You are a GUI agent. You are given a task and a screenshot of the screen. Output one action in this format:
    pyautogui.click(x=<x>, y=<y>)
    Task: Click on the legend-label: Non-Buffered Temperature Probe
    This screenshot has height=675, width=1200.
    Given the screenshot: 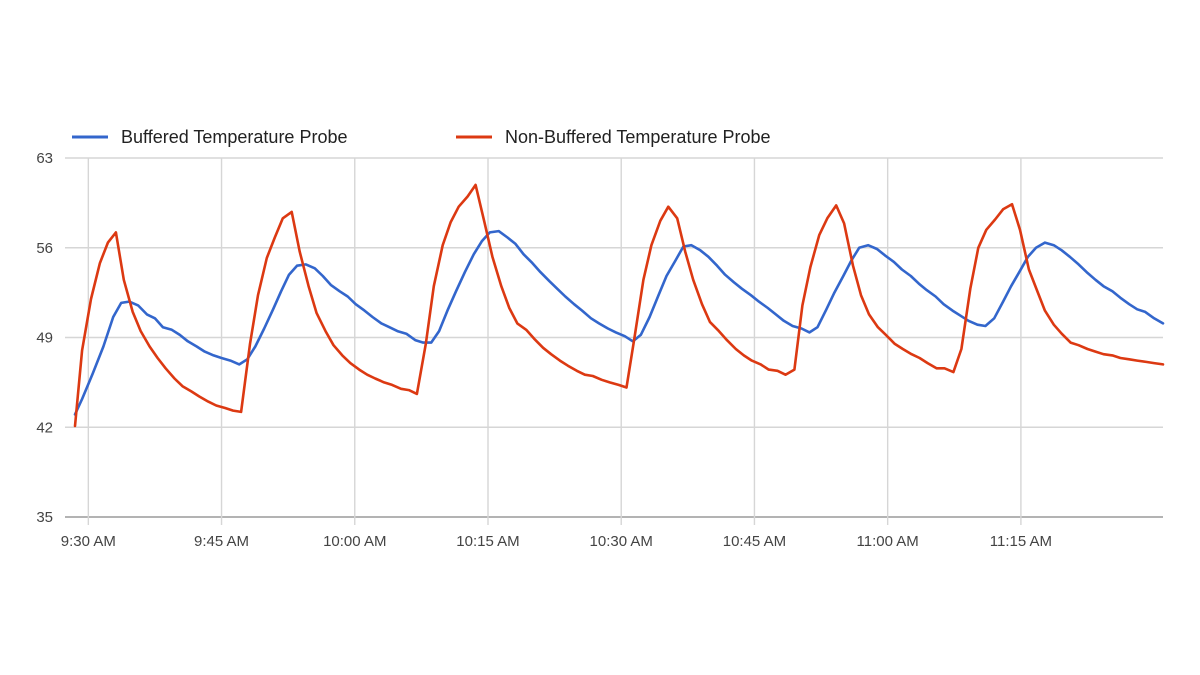 What is the action you would take?
    pyautogui.click(x=638, y=137)
    